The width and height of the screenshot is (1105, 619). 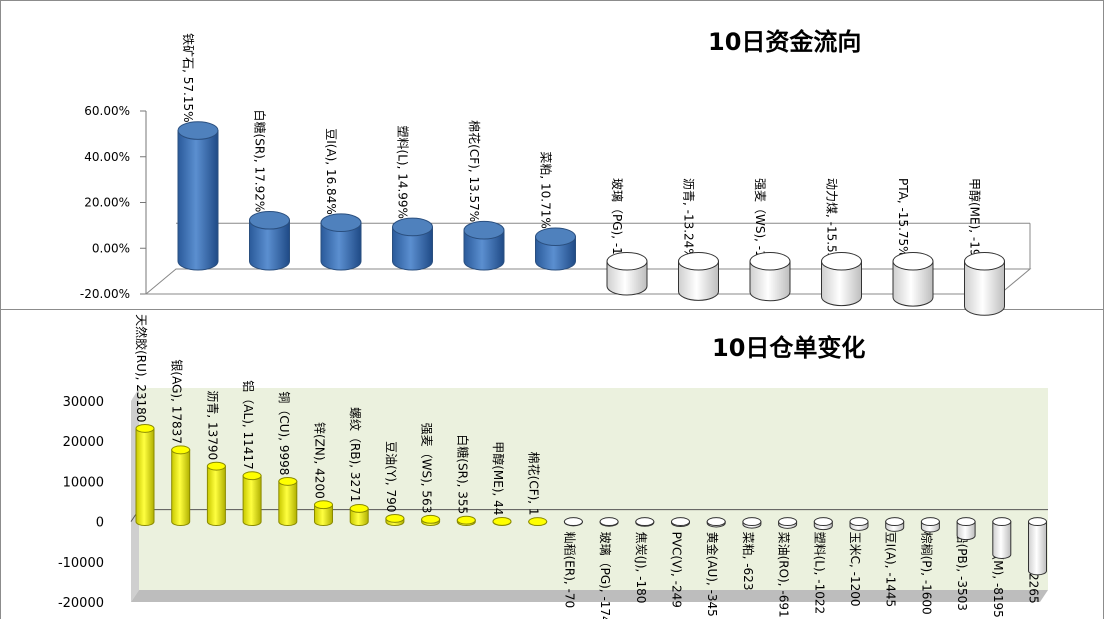 What do you see at coordinates (474, 171) in the screenshot?
I see `data-label: 棉花(CF), 13.57%` at bounding box center [474, 171].